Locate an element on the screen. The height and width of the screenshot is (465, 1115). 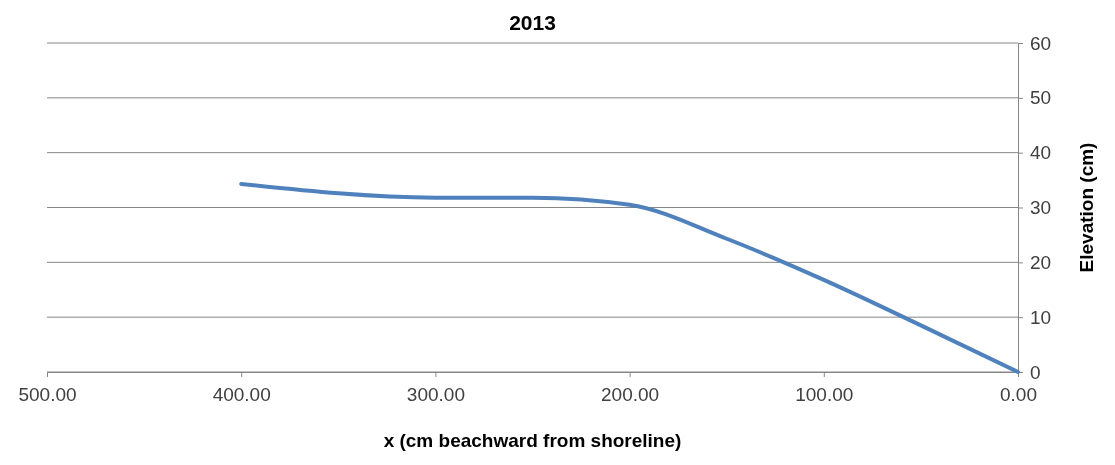
y-tick-label: 50 is located at coordinates (1041, 98).